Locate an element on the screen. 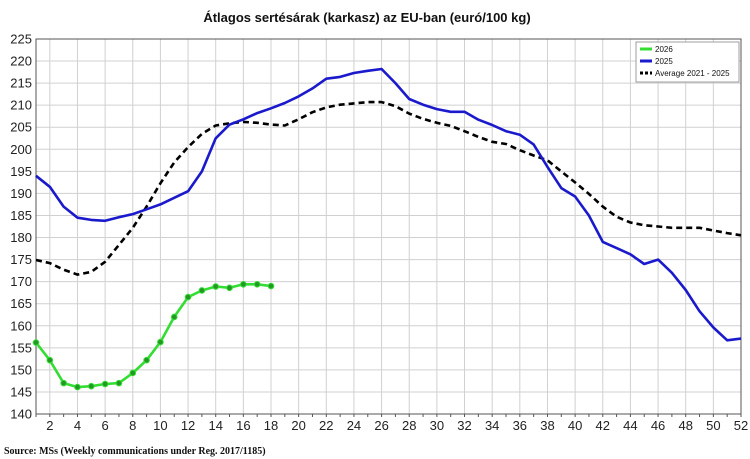 The image size is (750, 459). y-tick-label: 195 is located at coordinates (21, 171).